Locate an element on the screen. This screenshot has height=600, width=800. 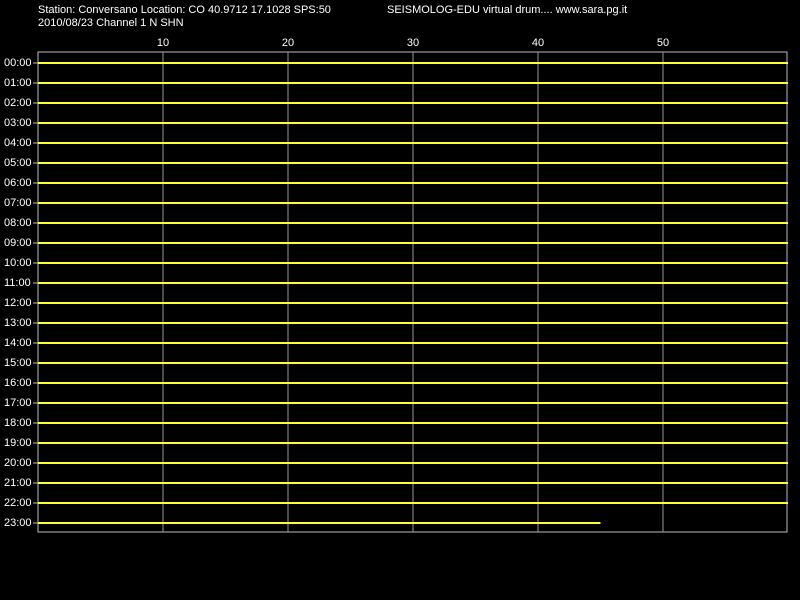
x-tick-label: 50 is located at coordinates (663, 43).